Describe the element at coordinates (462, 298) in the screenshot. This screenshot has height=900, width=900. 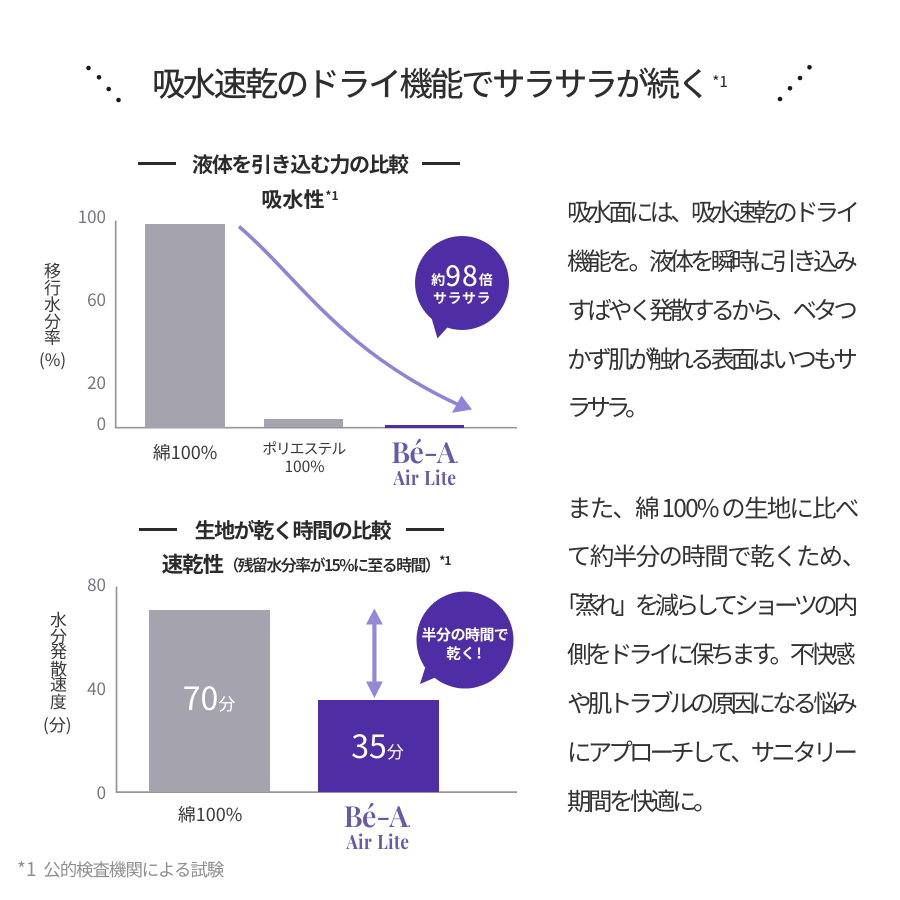
I see `svg-text: サラサラ` at that location.